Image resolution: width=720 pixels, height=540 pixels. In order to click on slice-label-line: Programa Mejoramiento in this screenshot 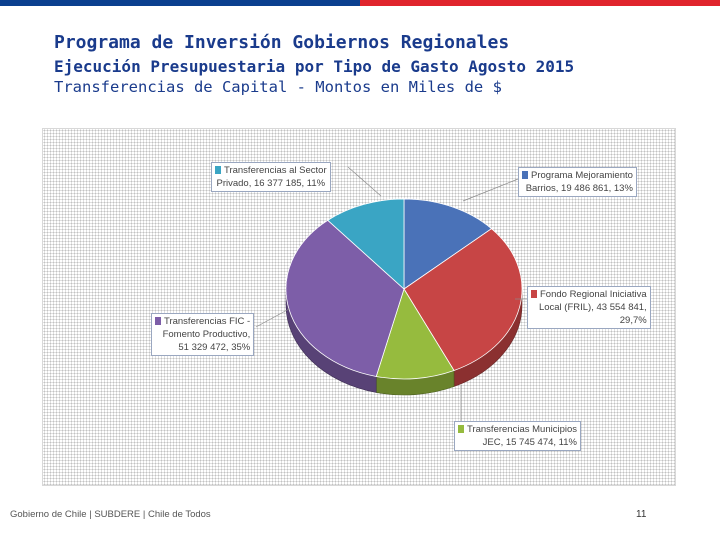, I will do `click(582, 175)`.